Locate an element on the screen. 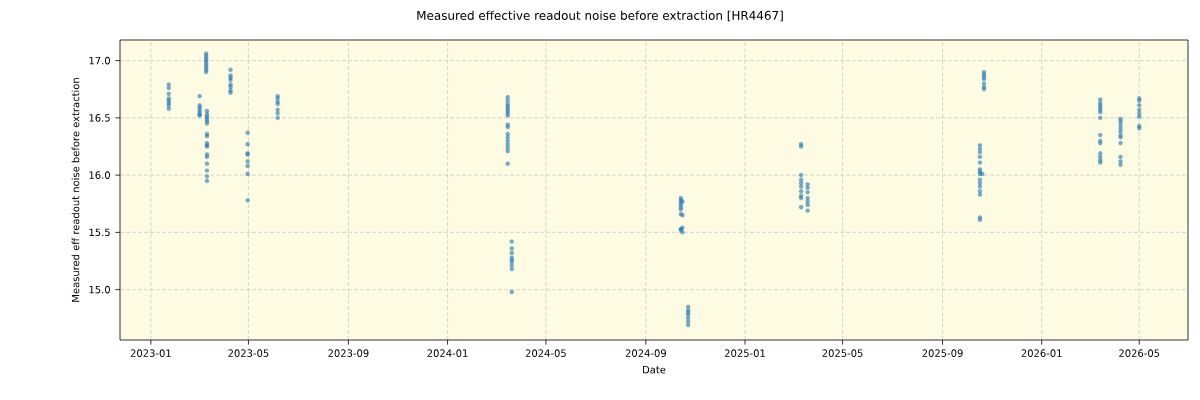 The height and width of the screenshot is (400, 1200). x-tick-label: 2023-05 is located at coordinates (248, 353).